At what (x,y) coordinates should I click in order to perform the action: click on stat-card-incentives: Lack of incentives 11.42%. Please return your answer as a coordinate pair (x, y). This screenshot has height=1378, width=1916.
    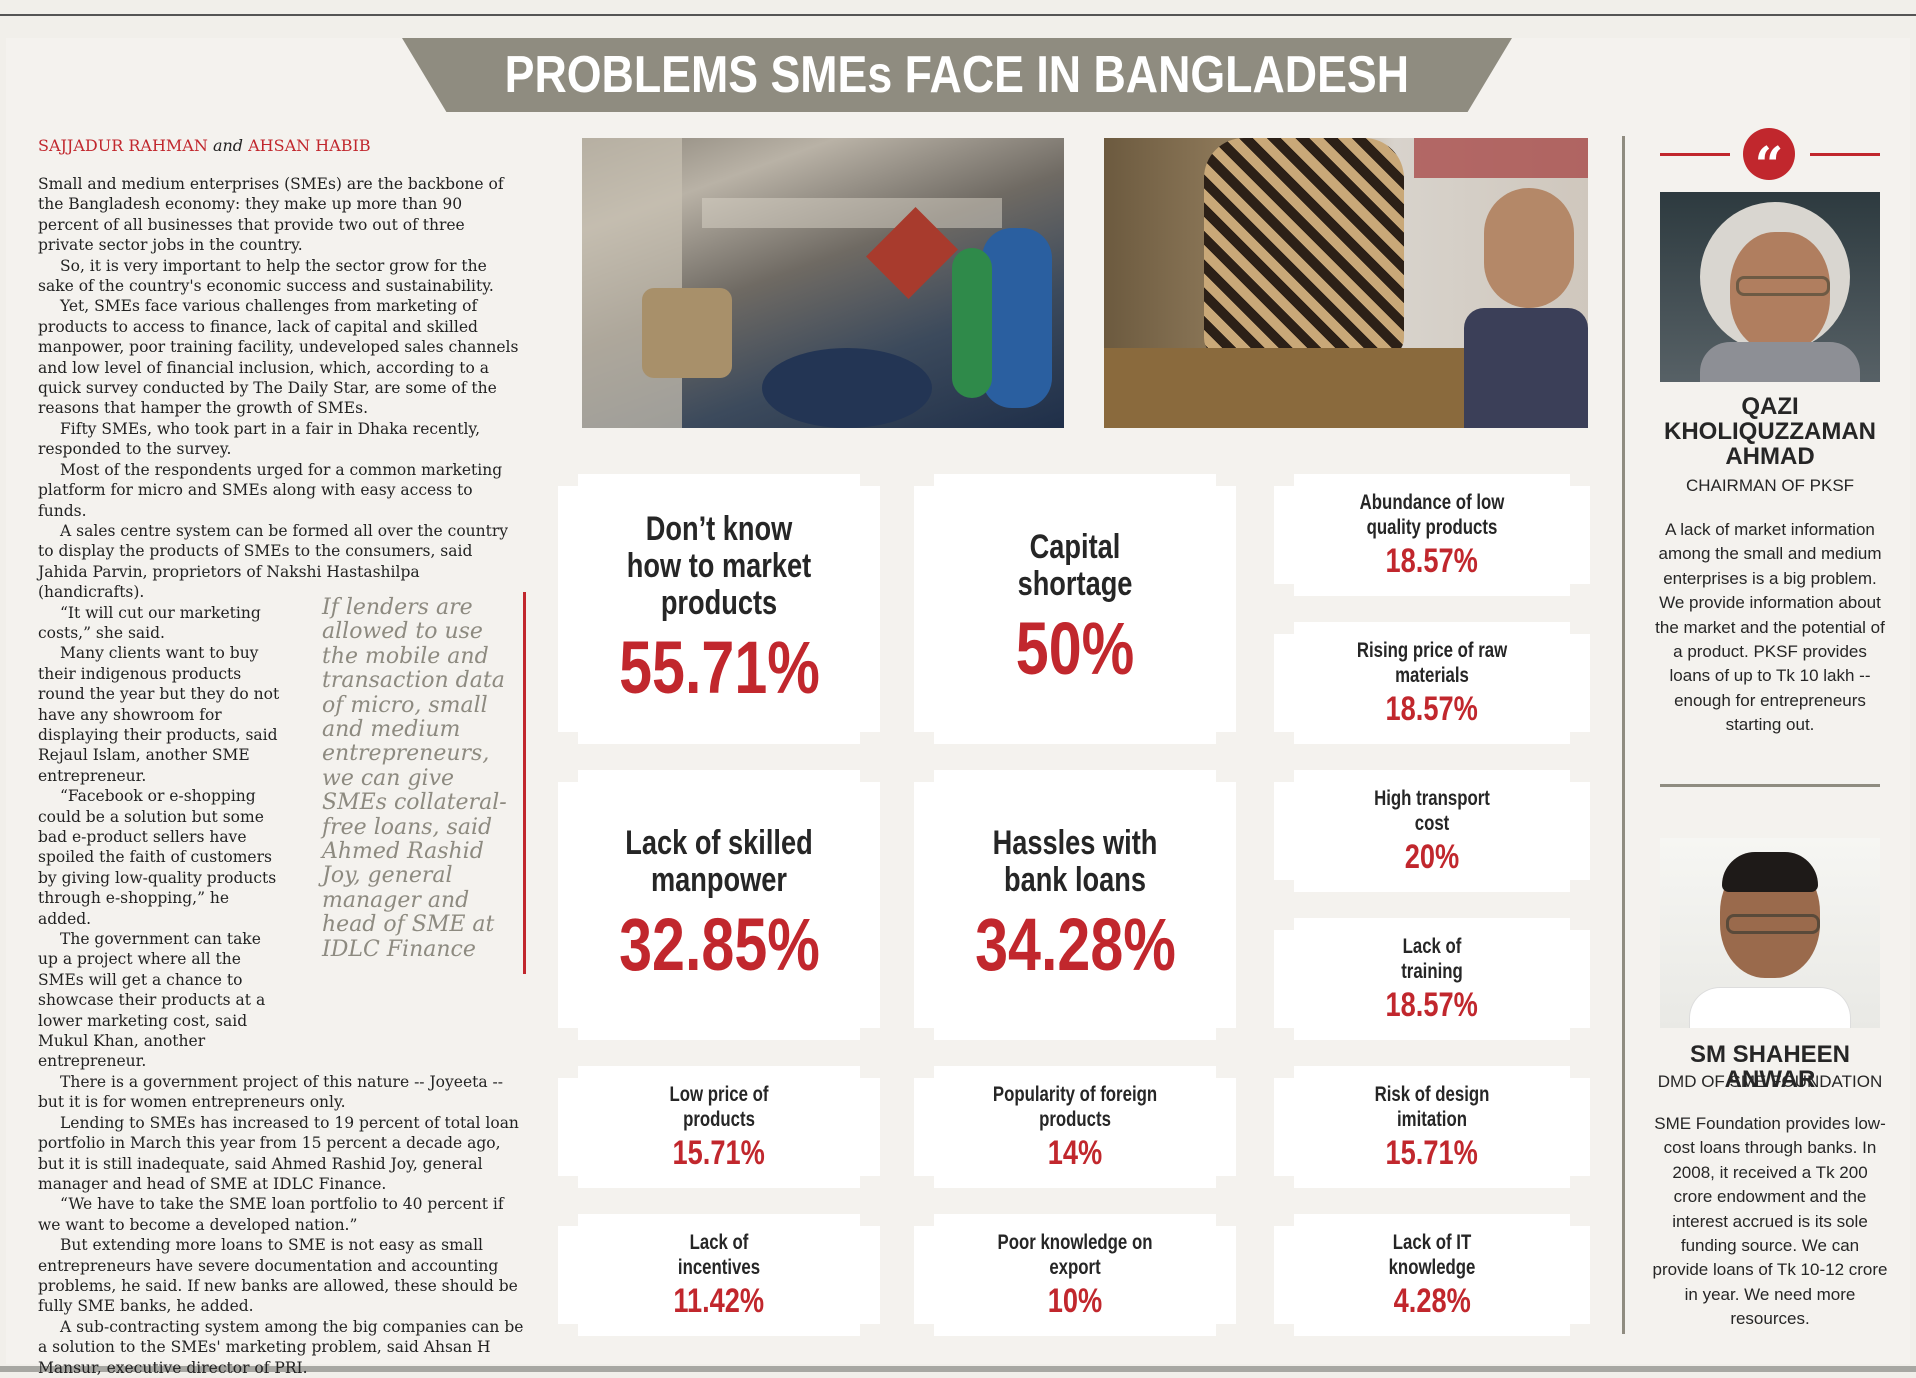
    Looking at the image, I should click on (719, 1275).